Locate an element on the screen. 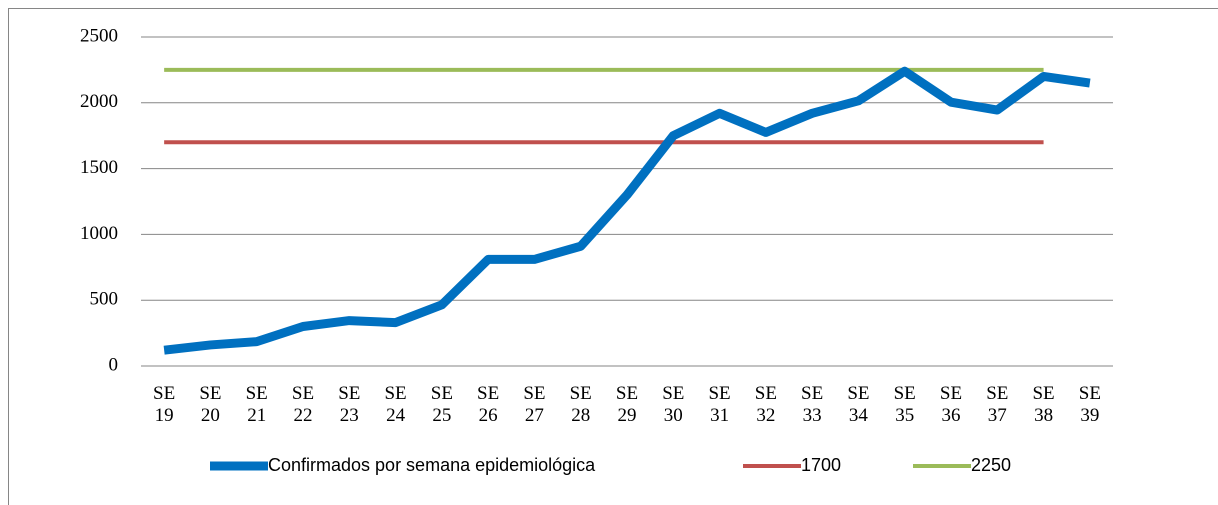 The width and height of the screenshot is (1218, 505). x-tick-label: SE 21 is located at coordinates (256, 404).